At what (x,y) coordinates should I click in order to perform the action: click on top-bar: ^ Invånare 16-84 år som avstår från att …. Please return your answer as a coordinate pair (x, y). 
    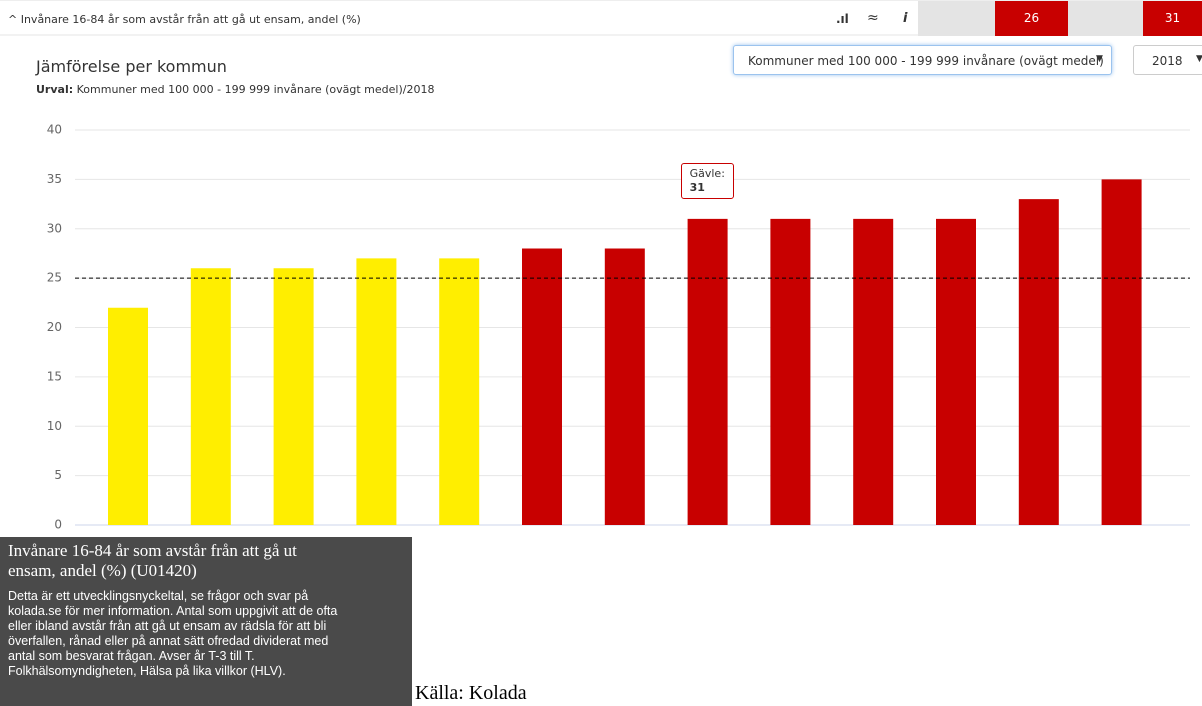
    Looking at the image, I should click on (601, 18).